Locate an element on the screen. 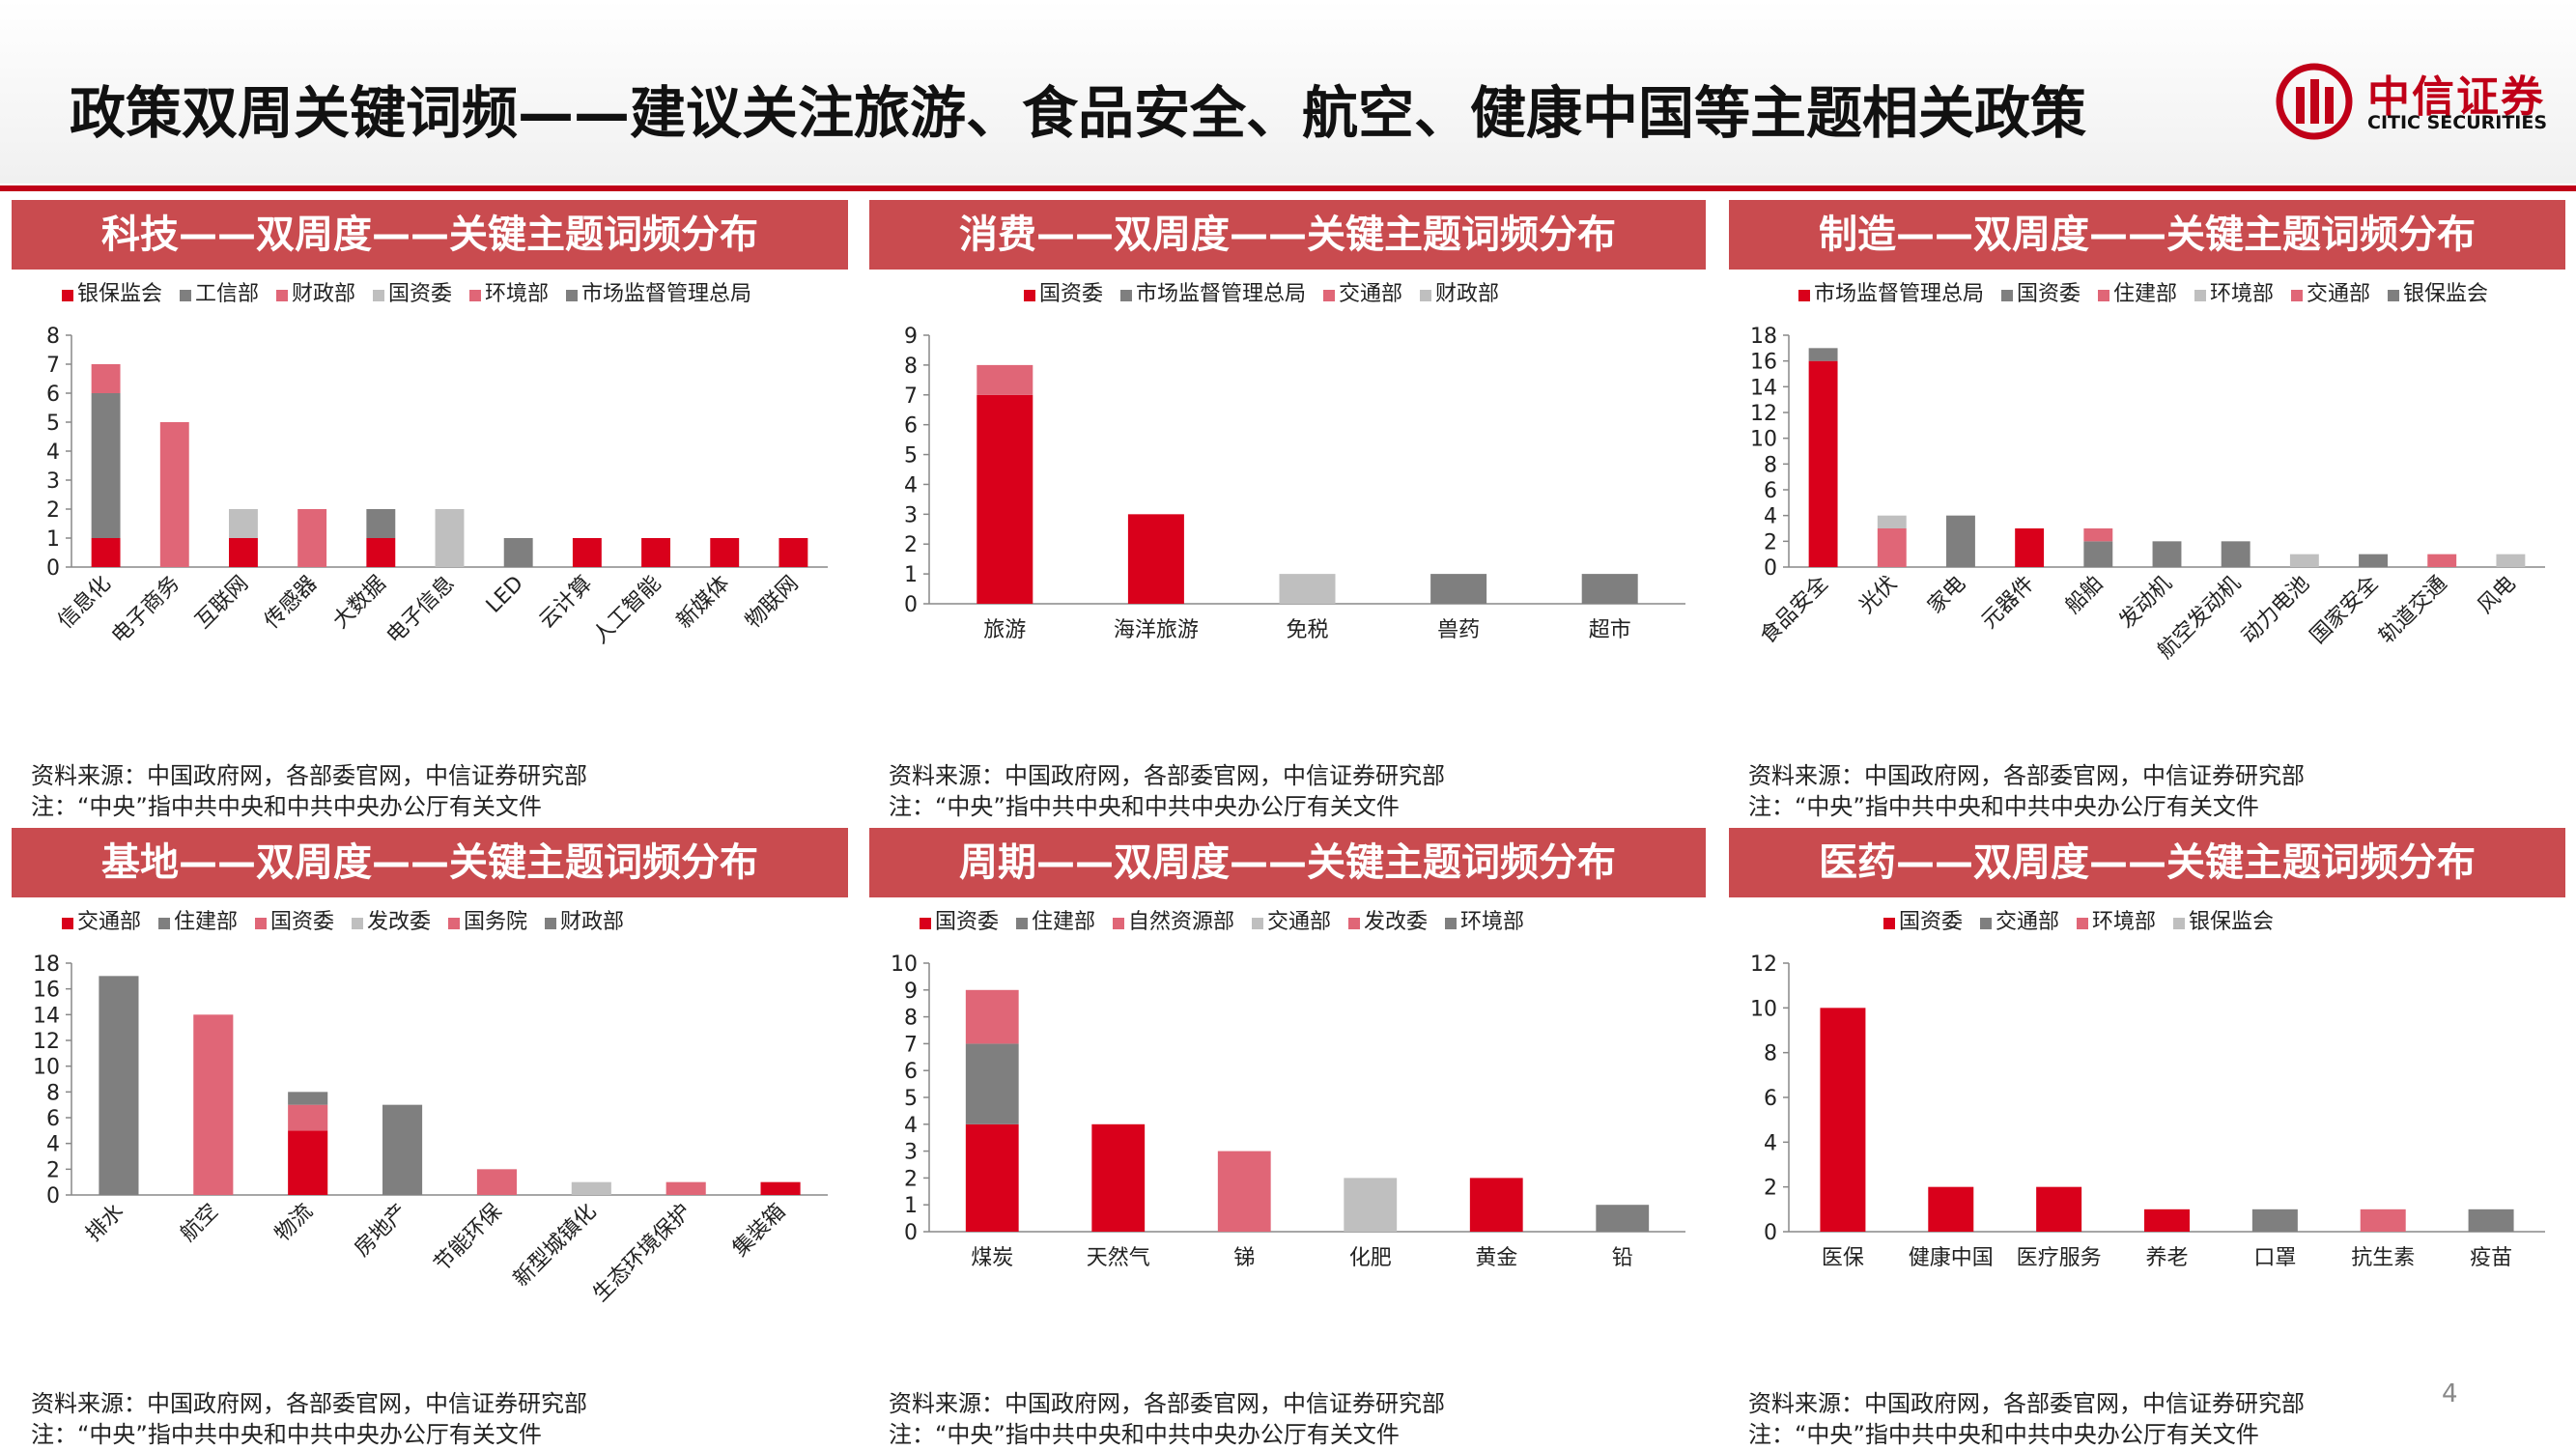  legend-label: 环境部 is located at coordinates (1492, 922).